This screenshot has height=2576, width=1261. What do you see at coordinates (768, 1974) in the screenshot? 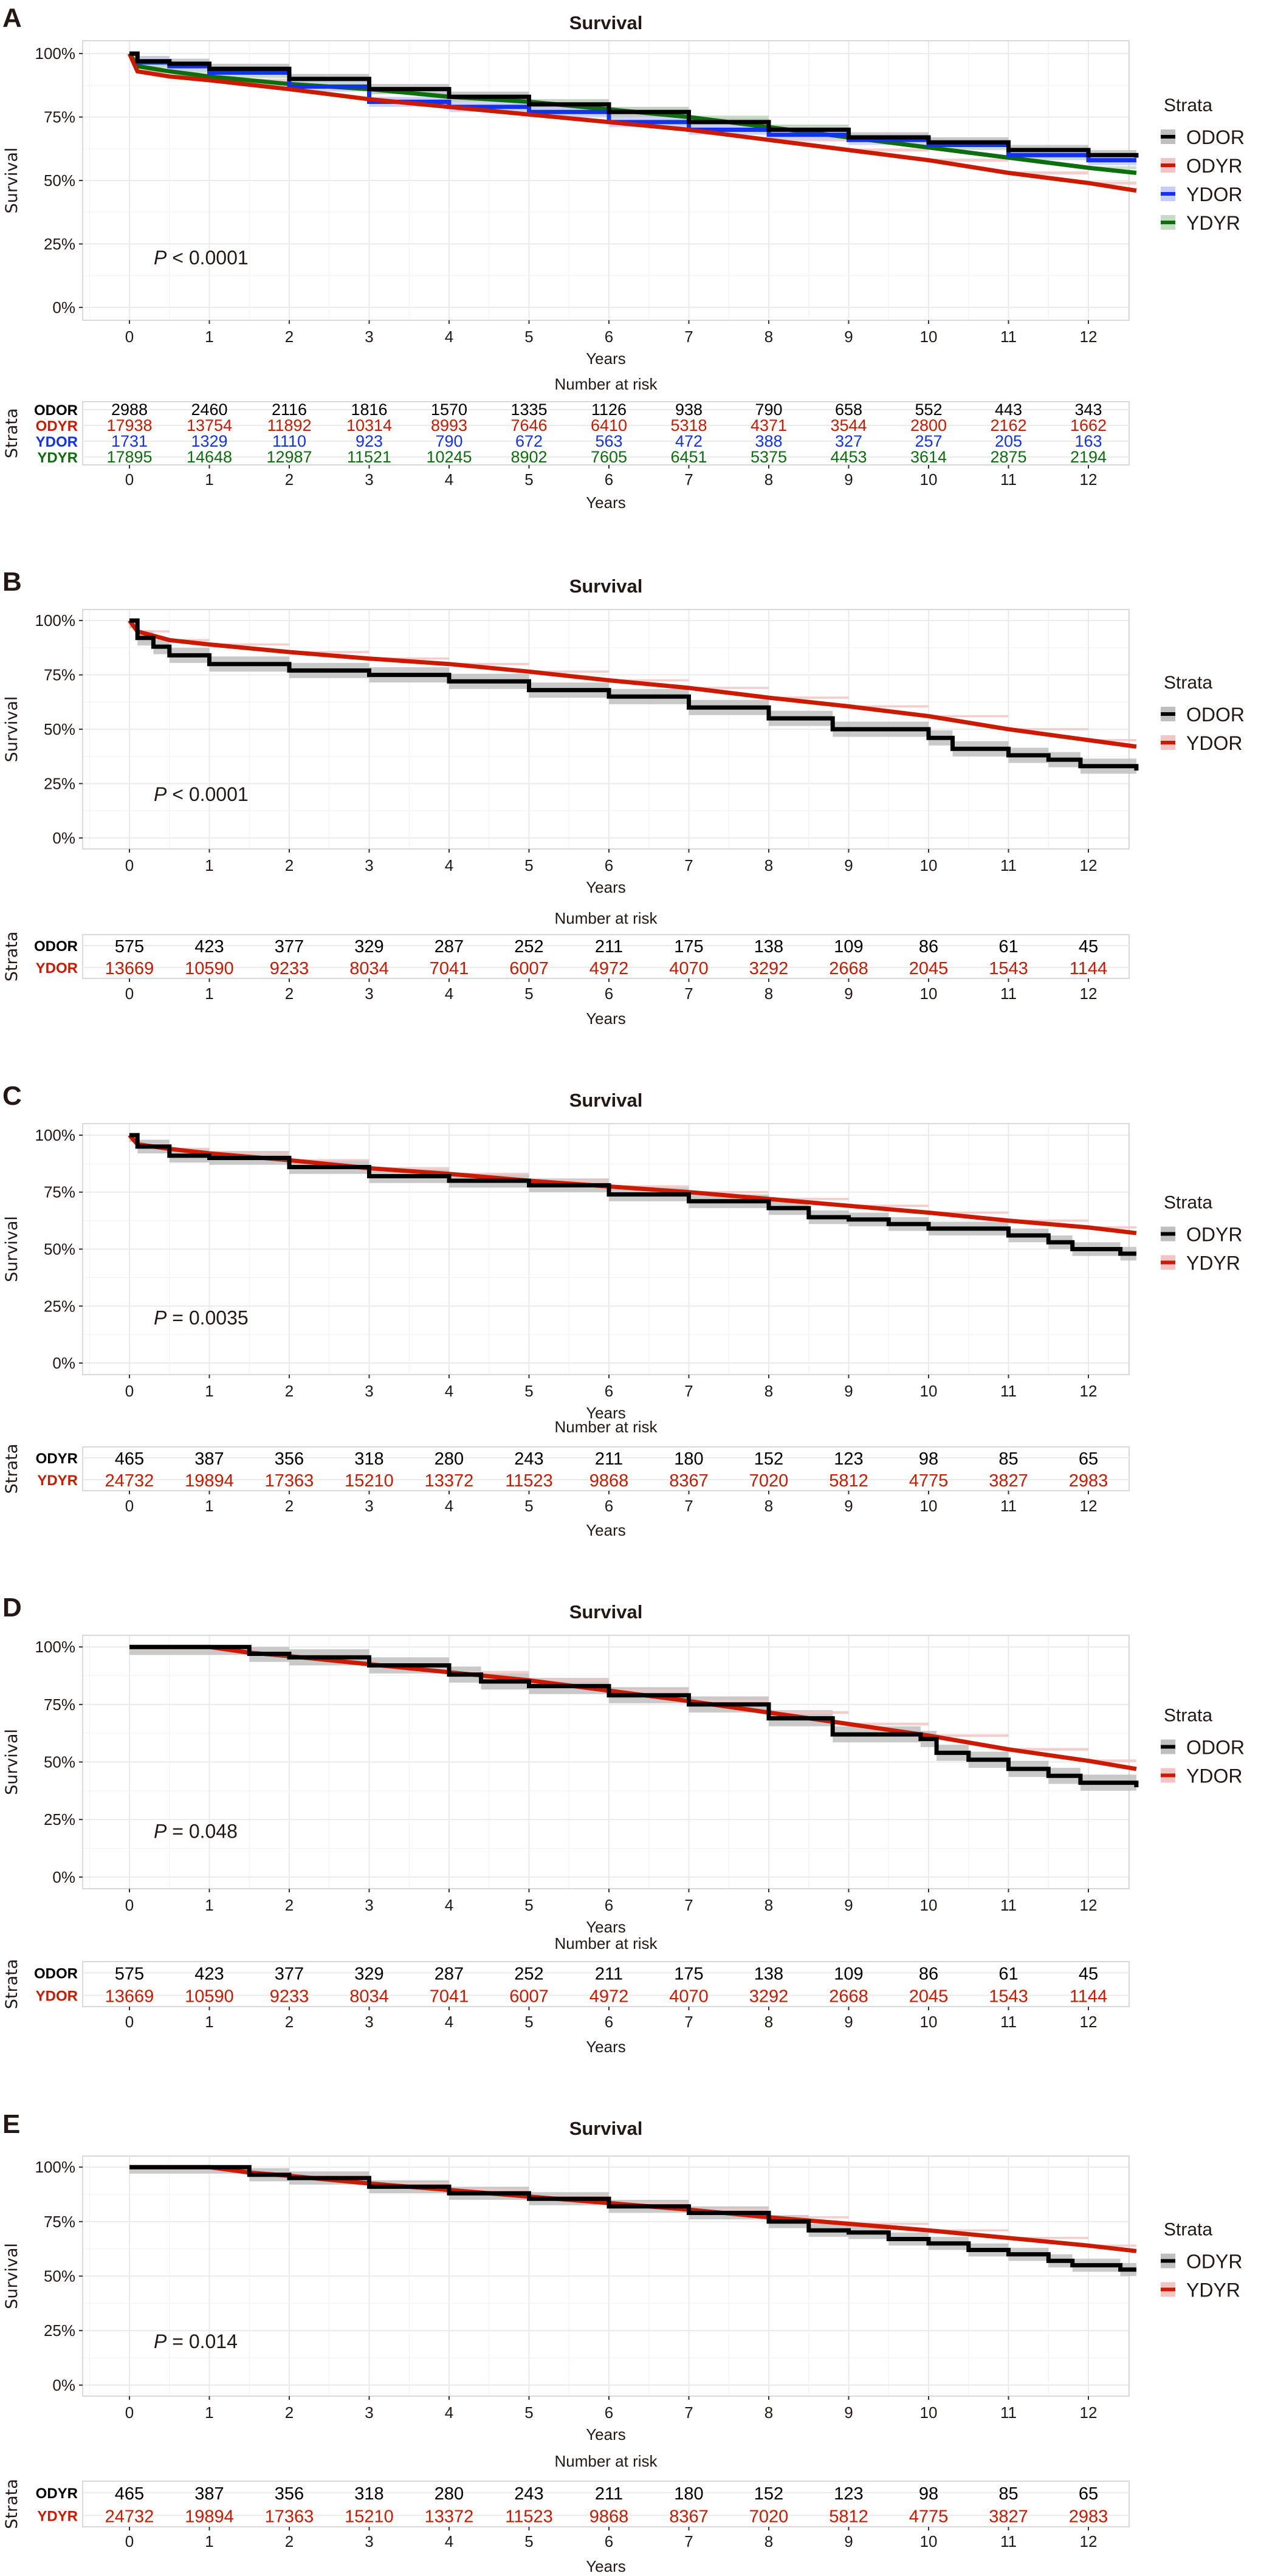
I see `risk-count: 138` at bounding box center [768, 1974].